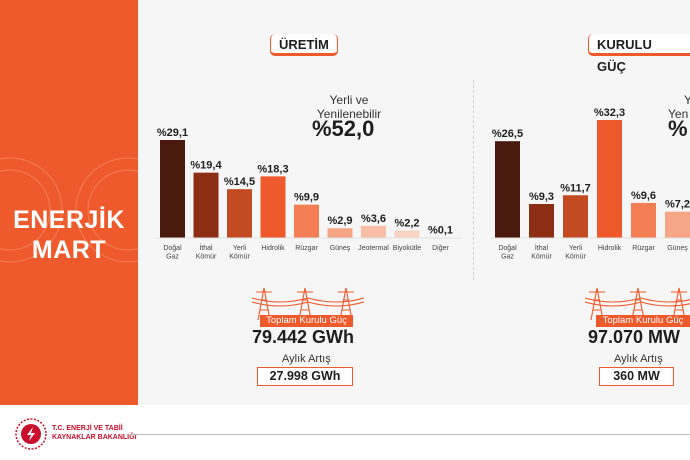  I want to click on bar-value-label-5: %2,9, so click(339, 221).